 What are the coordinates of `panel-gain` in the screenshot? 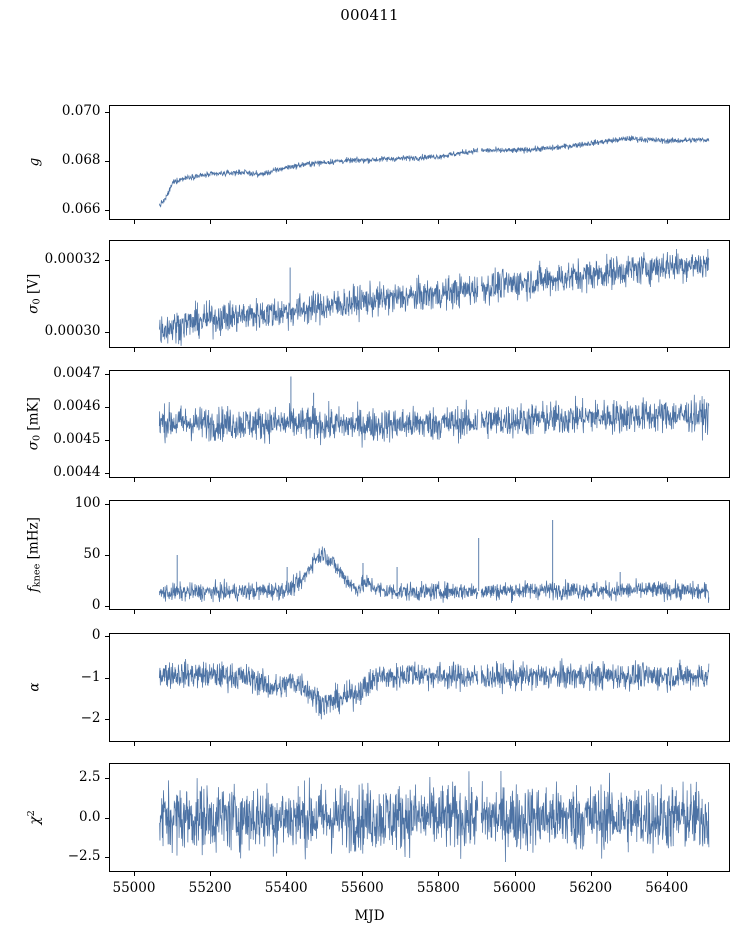 It's located at (419, 162).